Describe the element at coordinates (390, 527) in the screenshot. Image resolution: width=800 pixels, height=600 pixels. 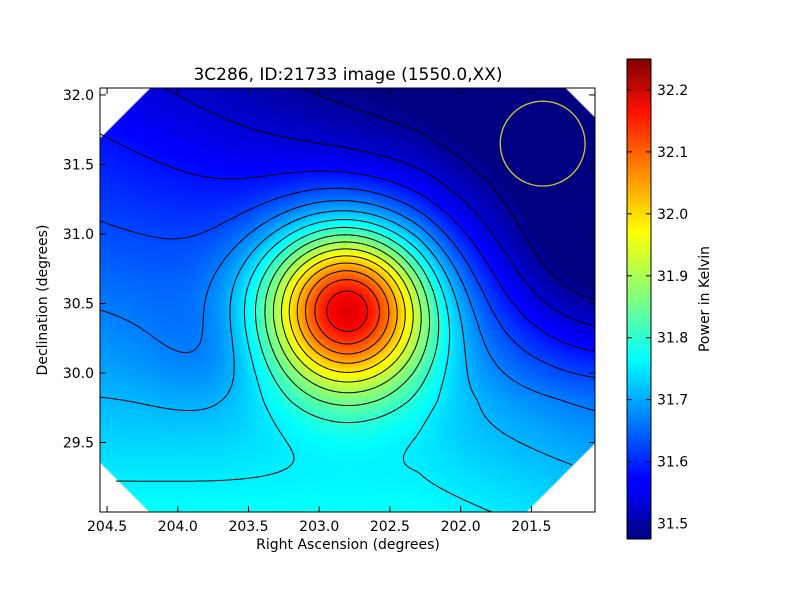
I see `x-tick-label: 202.5` at that location.